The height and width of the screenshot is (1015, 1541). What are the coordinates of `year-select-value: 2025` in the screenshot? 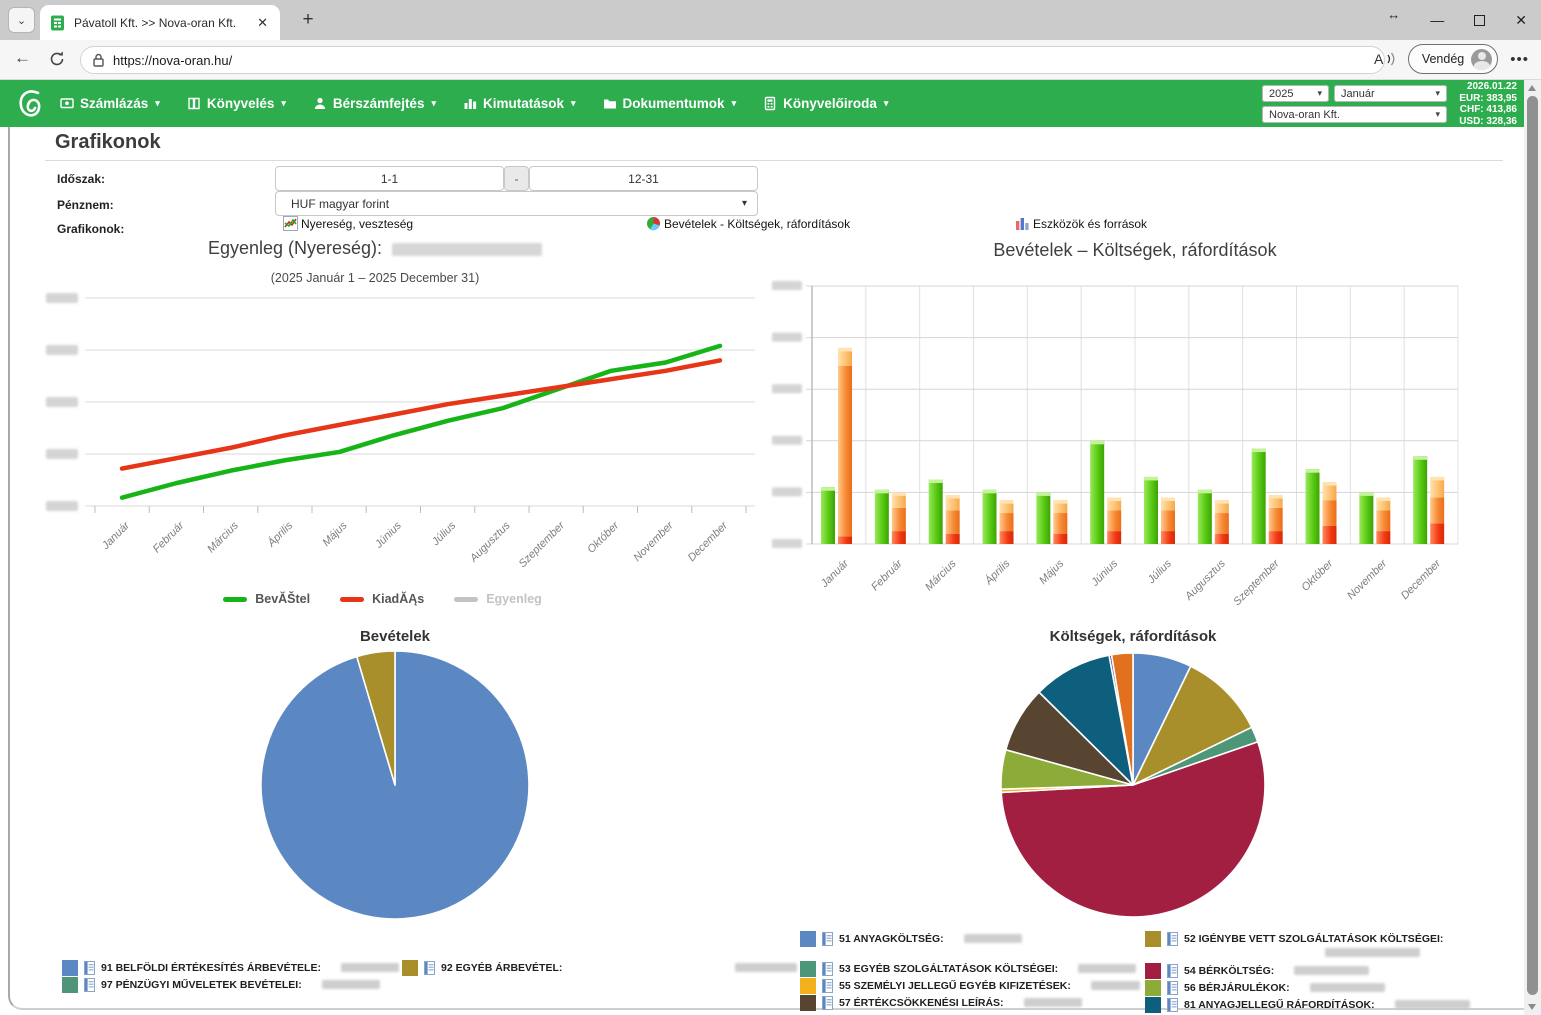 It's located at (1281, 93).